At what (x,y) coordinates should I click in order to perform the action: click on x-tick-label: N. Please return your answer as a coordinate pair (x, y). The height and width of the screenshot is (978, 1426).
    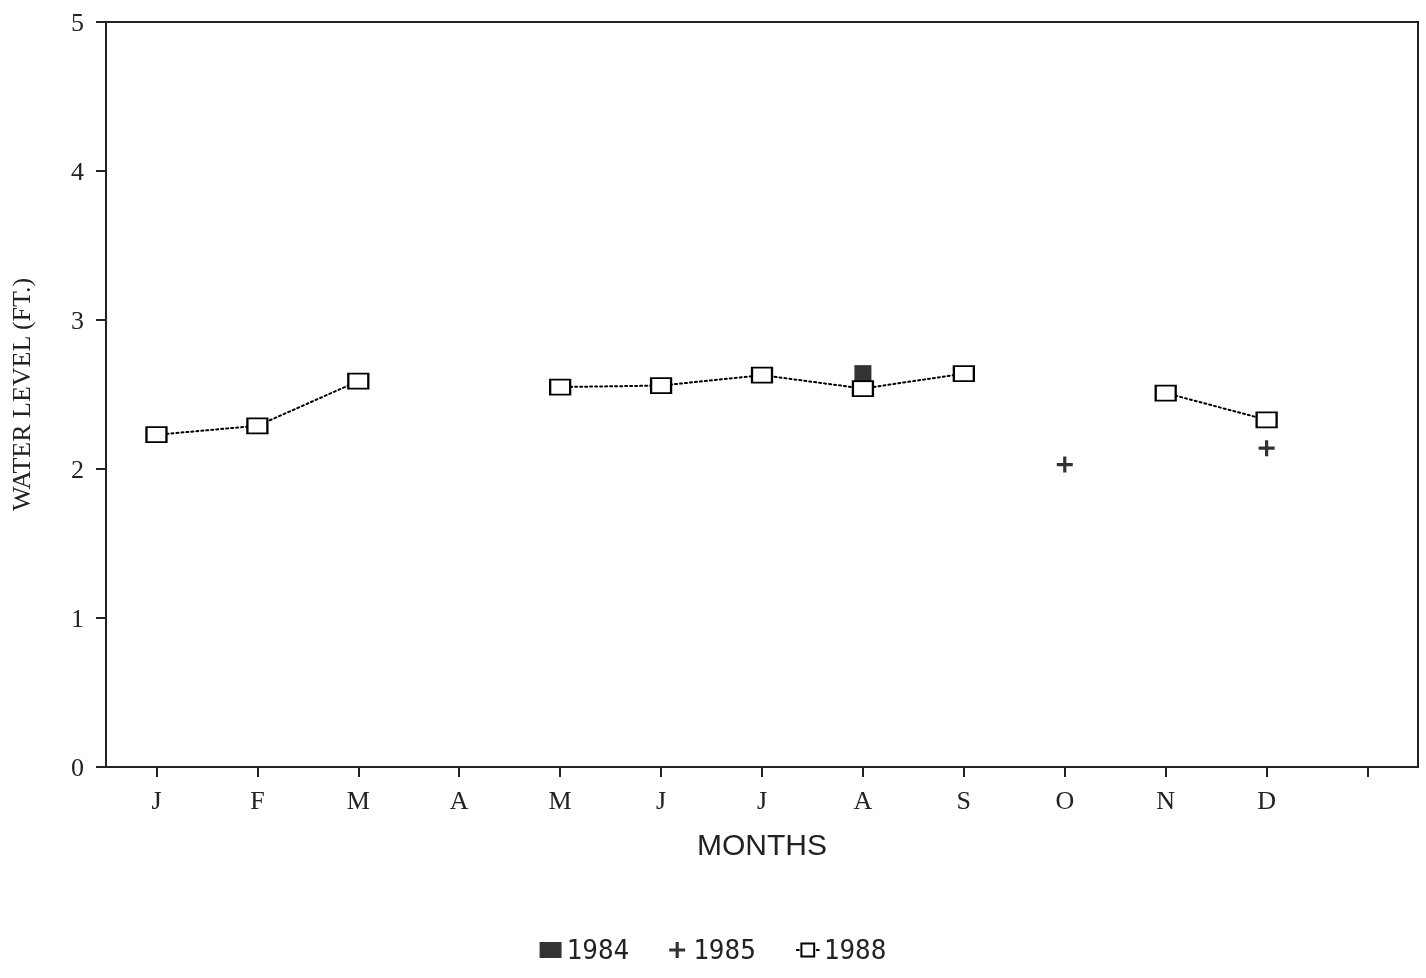
    Looking at the image, I should click on (1166, 800).